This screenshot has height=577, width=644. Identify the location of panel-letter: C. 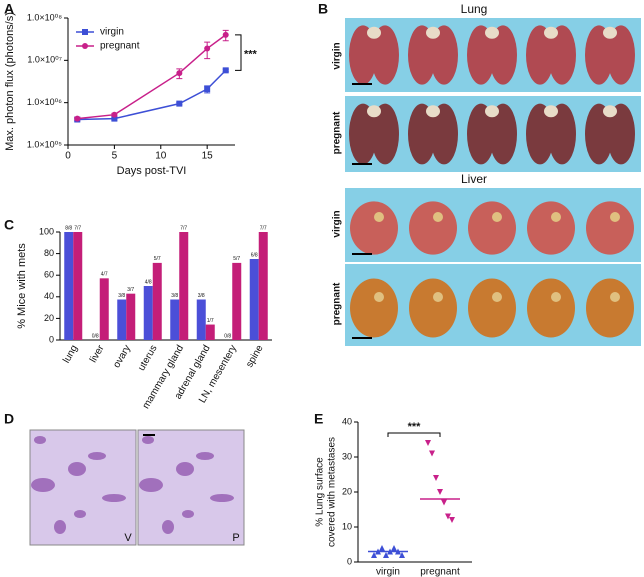
(9, 225).